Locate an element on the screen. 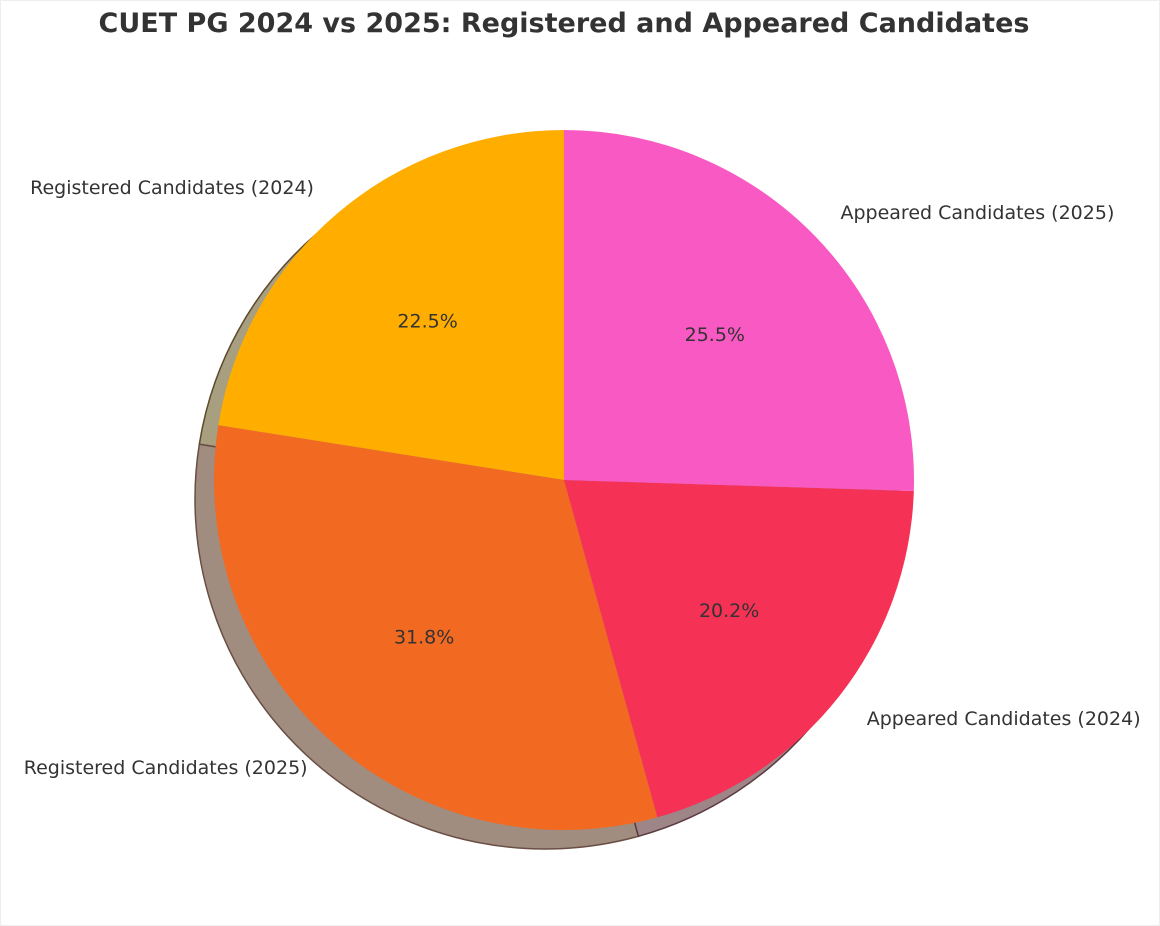 The height and width of the screenshot is (926, 1160). percent-label: 20.2% is located at coordinates (729, 611).